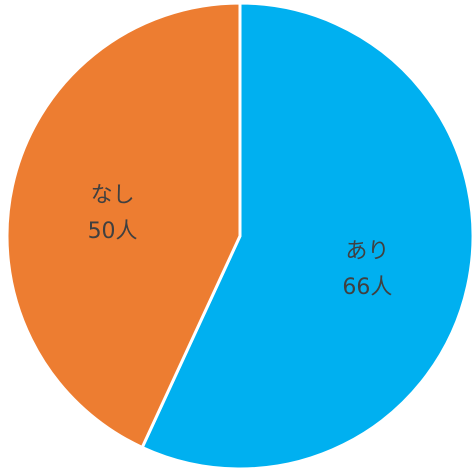 Image resolution: width=472 pixels, height=473 pixels. Describe the element at coordinates (367, 251) in the screenshot. I see `slice-label-0: あり` at that location.